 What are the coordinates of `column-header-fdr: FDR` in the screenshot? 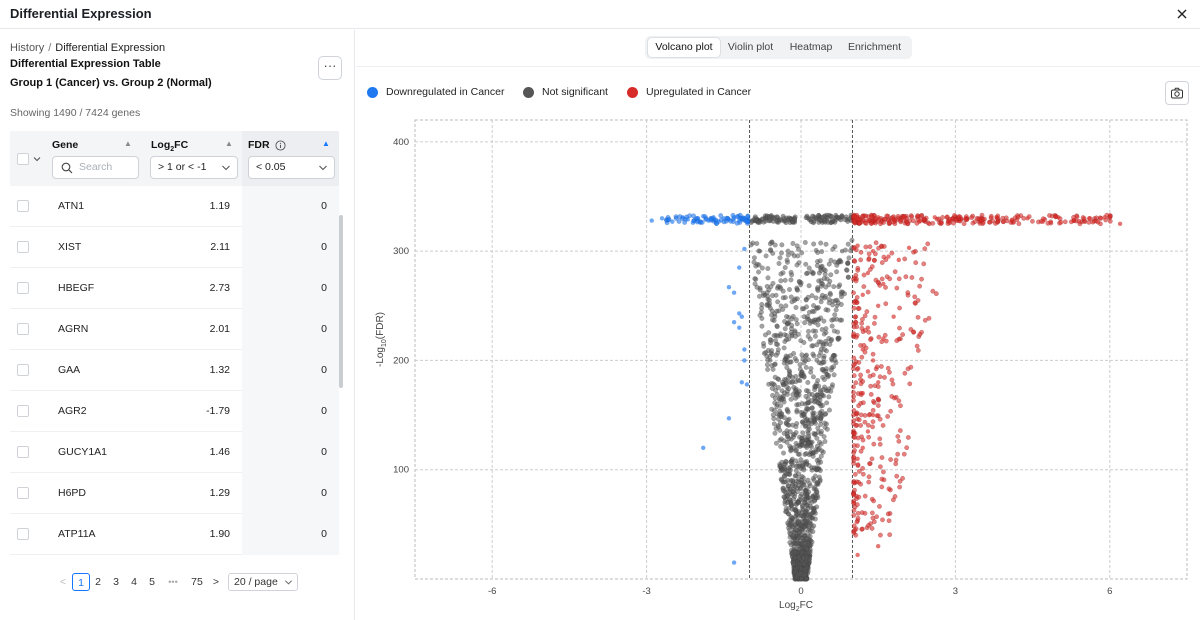 It's located at (259, 145).